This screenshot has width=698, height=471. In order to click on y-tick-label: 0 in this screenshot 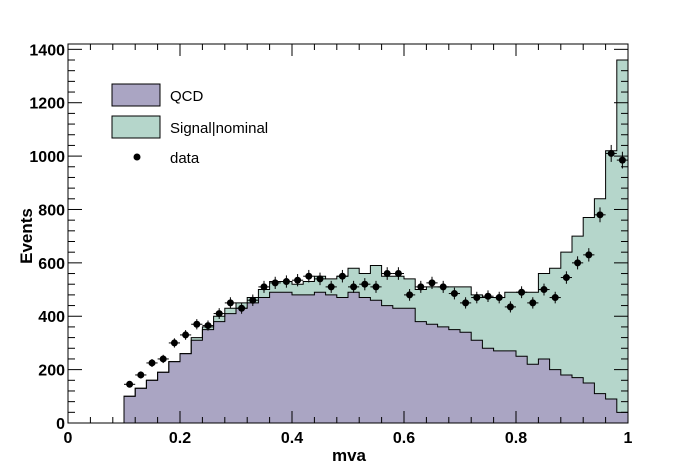, I will do `click(60, 424)`.